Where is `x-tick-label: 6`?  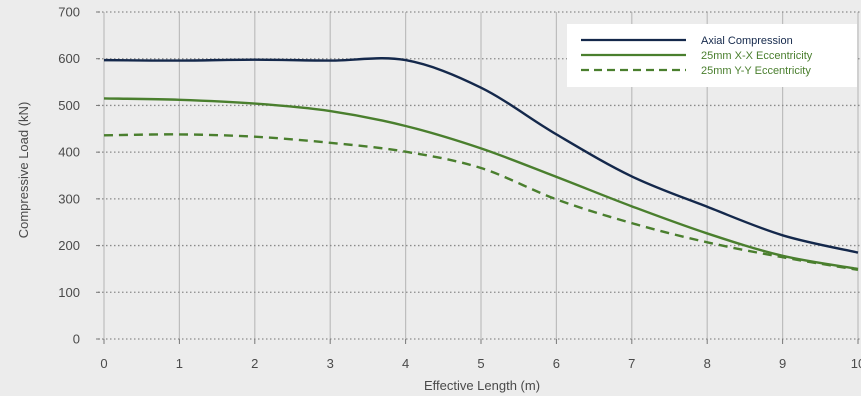 x-tick-label: 6 is located at coordinates (556, 363).